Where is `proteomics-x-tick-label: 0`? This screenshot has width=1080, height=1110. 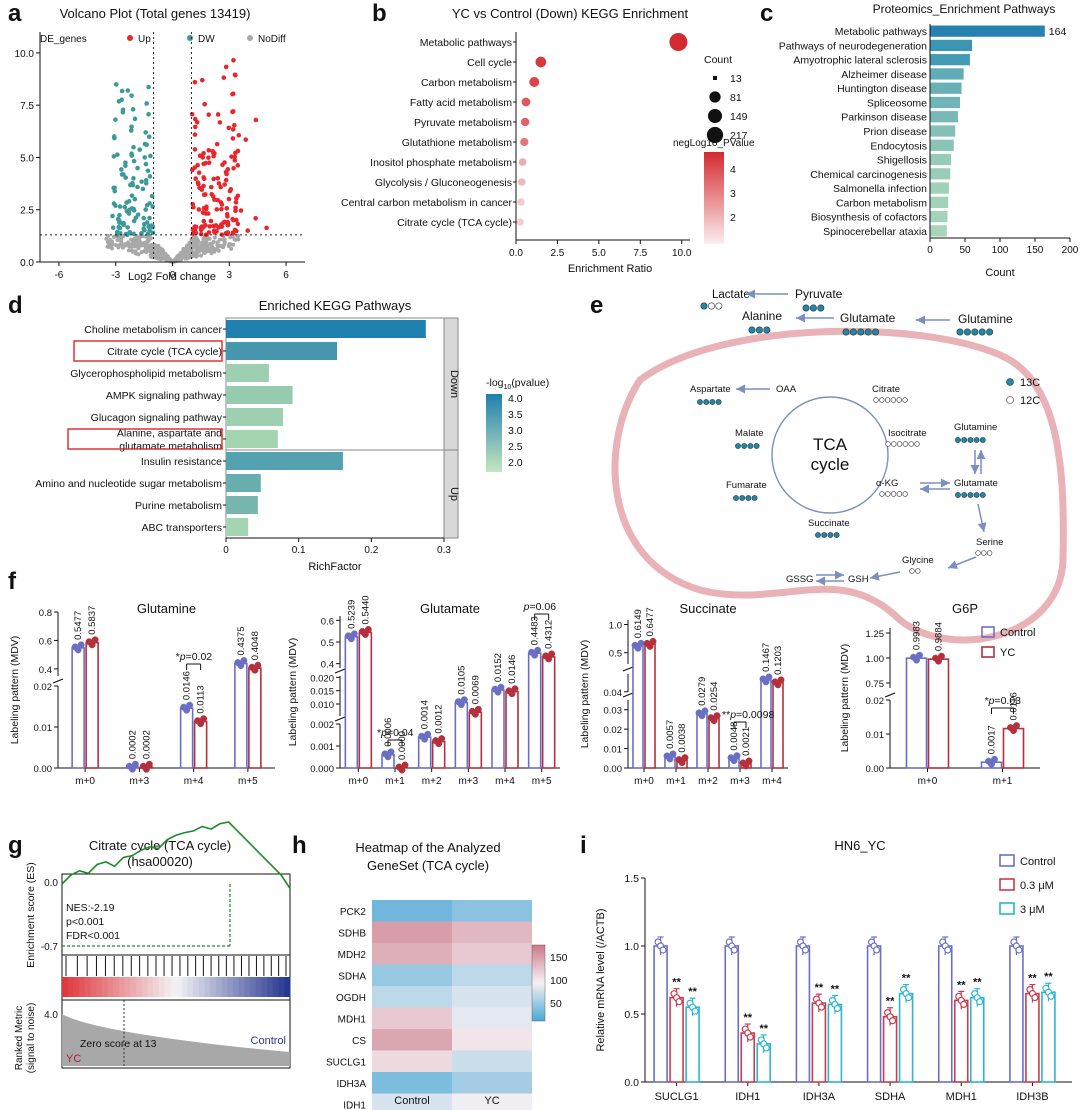
proteomics-x-tick-label: 0 is located at coordinates (930, 250).